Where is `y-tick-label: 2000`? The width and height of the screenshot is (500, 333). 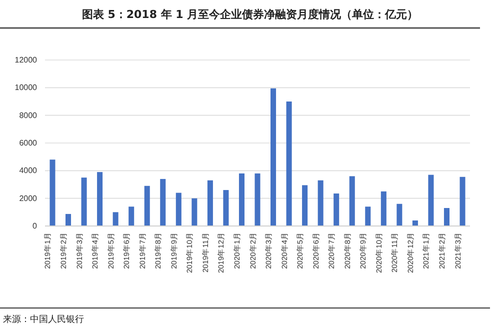
y-tick-label: 2000 is located at coordinates (28, 198).